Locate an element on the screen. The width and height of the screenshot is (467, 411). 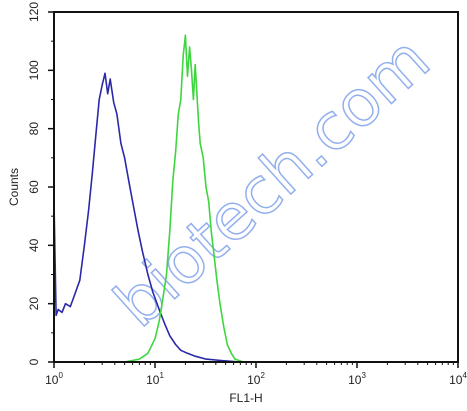
y-tick-label: 20 is located at coordinates (34, 304).